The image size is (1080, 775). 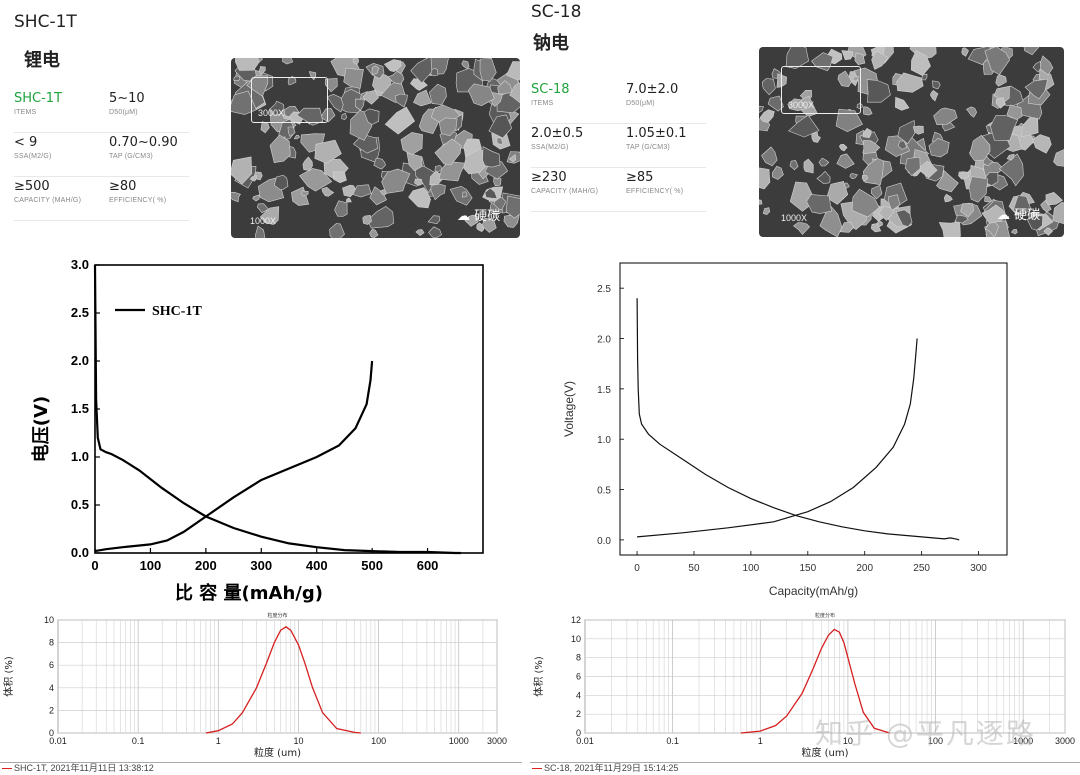 I want to click on y-tick-label: 6, so click(x=51, y=665).